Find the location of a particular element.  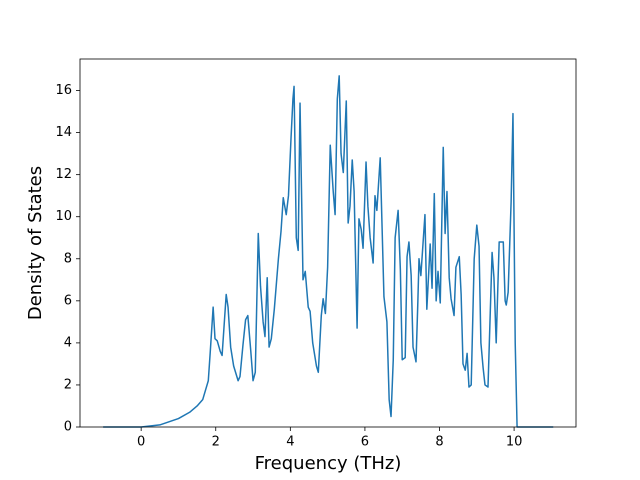

y-tick-label: 12 is located at coordinates (63, 174).